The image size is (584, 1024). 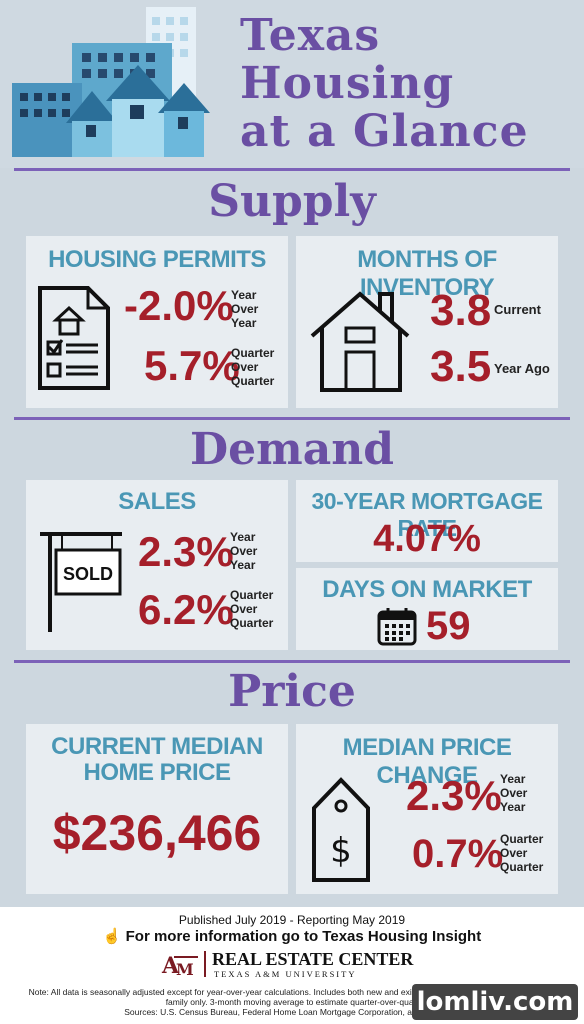 I want to click on document-checklist-icon, so click(x=74, y=338).